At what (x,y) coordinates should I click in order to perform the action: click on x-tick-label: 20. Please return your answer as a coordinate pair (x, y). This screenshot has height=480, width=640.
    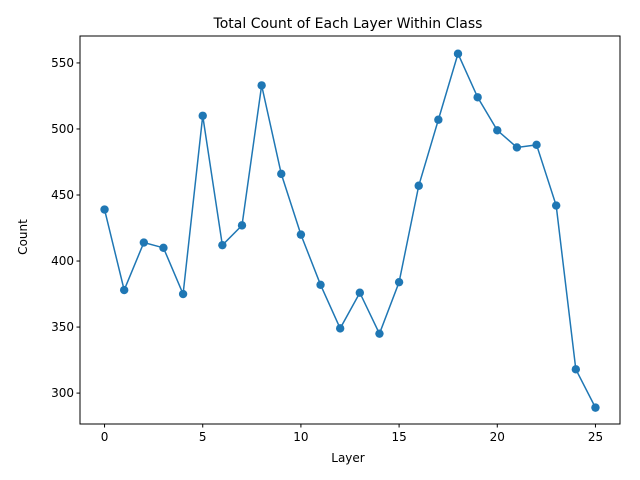
    Looking at the image, I should click on (497, 437).